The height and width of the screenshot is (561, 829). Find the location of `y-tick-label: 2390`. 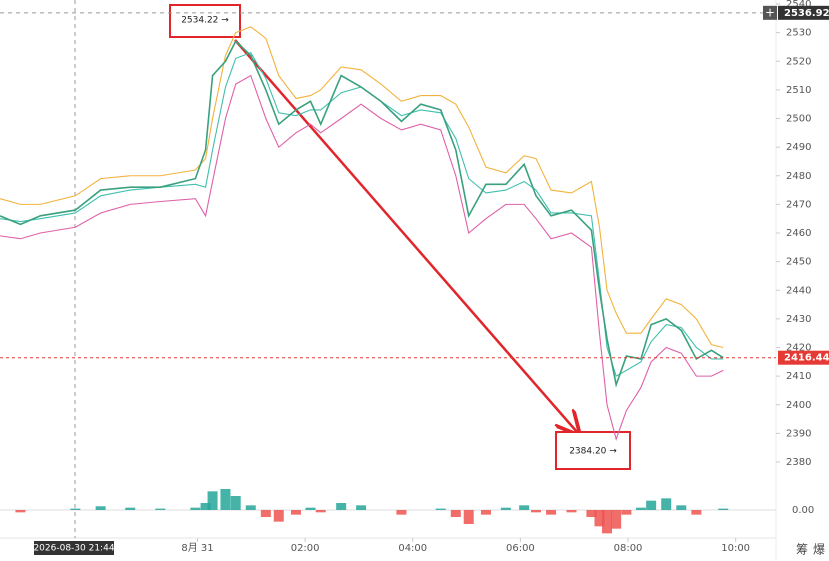

y-tick-label: 2390 is located at coordinates (798, 433).